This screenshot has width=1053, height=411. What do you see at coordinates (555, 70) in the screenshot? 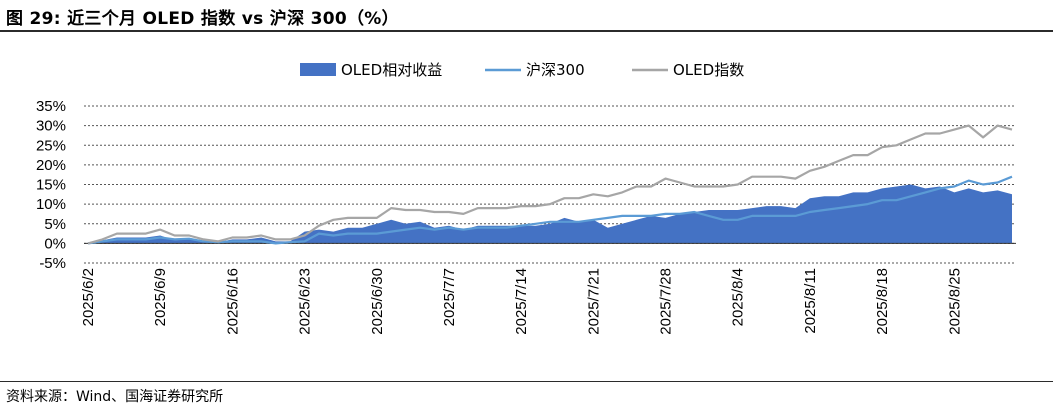
I see `legend-label: 沪深300` at bounding box center [555, 70].